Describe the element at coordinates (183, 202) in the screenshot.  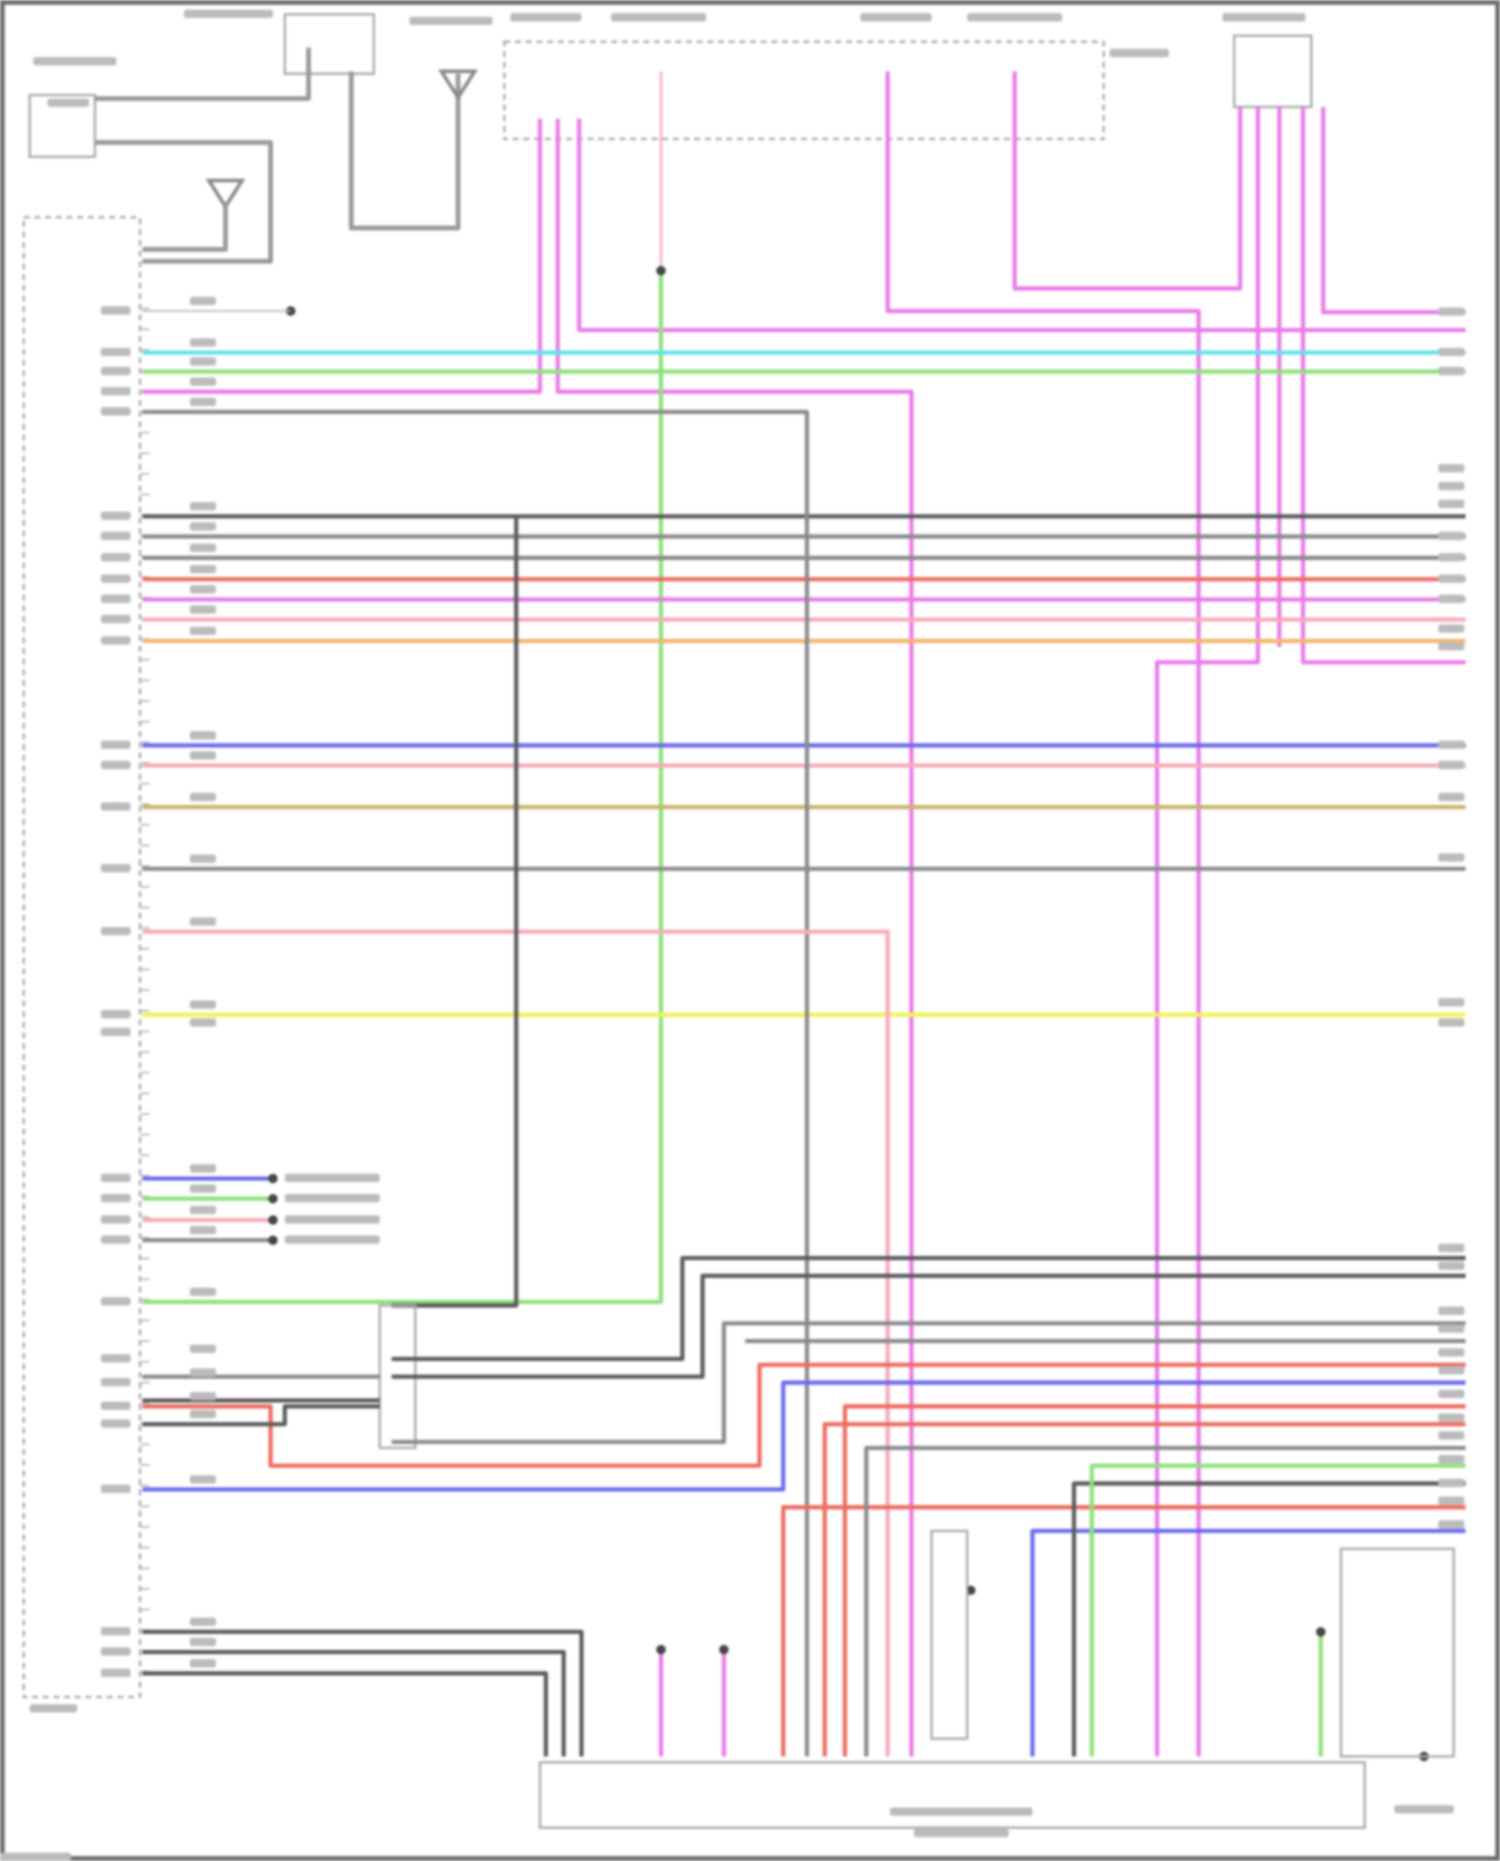
I see `wire-gray` at that location.